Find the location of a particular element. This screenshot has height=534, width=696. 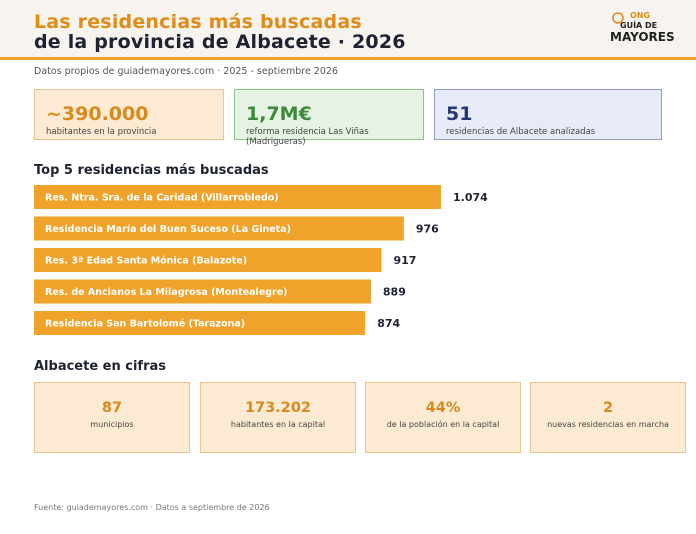

bar-value-label: 1.074 is located at coordinates (470, 197).